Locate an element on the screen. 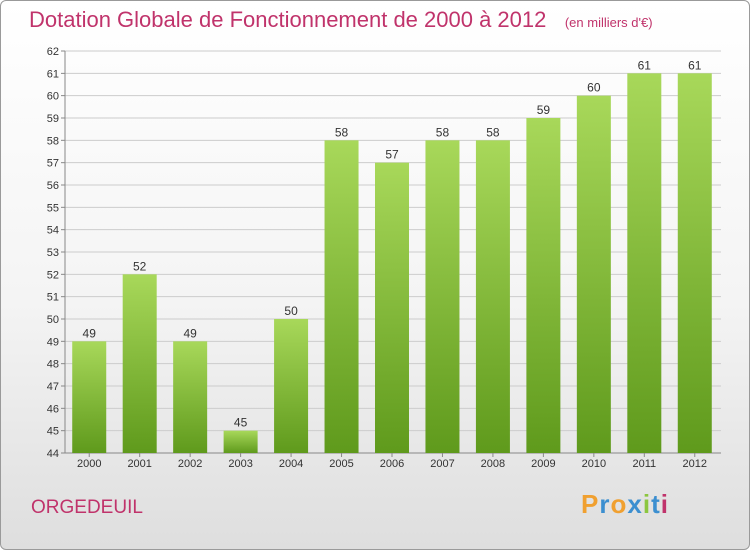 The image size is (750, 550). data-label-2012: 61 is located at coordinates (695, 65).